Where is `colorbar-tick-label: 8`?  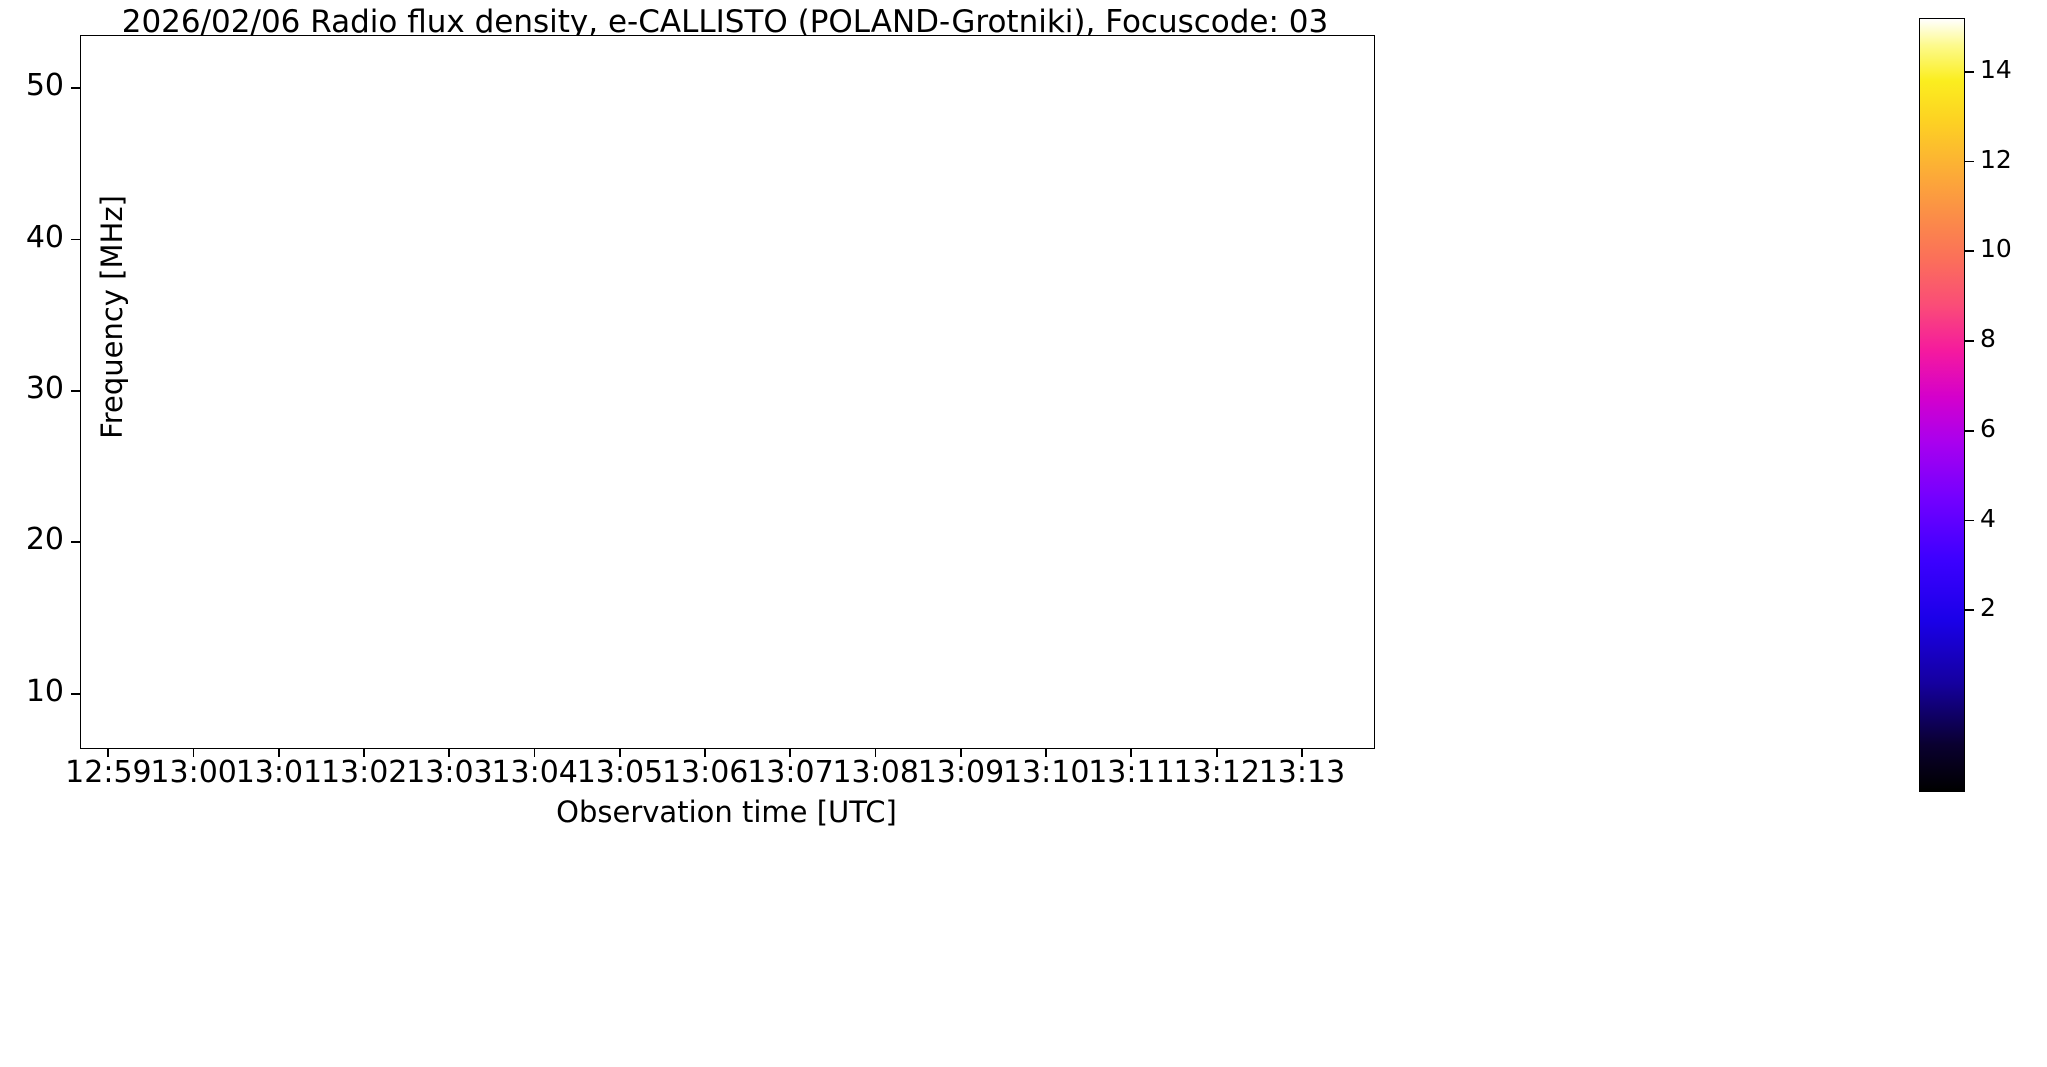
colorbar-tick-label: 8 is located at coordinates (1988, 339).